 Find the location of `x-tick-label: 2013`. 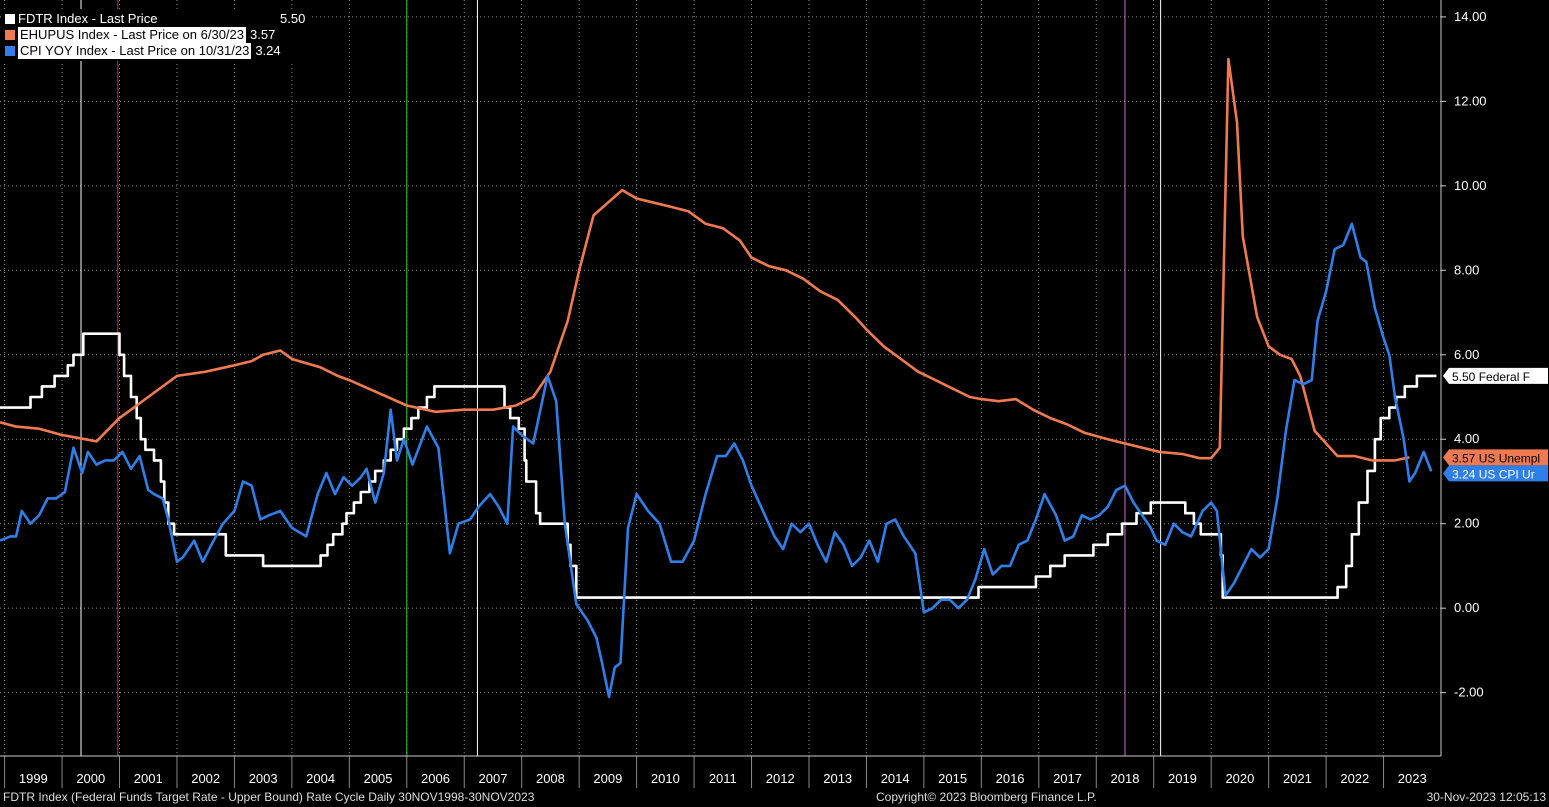

x-tick-label: 2013 is located at coordinates (837, 778).